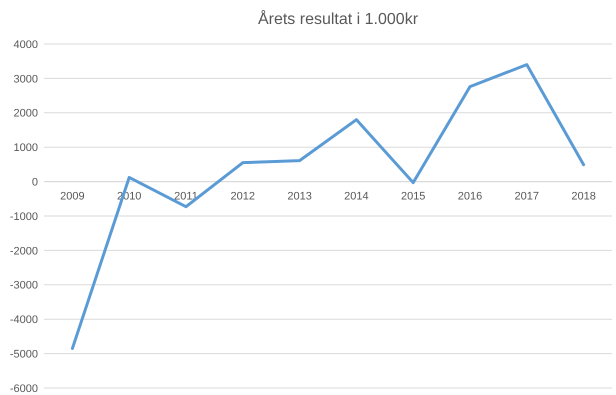 The height and width of the screenshot is (395, 616). Describe the element at coordinates (583, 196) in the screenshot. I see `x-tick-label: 2018` at that location.